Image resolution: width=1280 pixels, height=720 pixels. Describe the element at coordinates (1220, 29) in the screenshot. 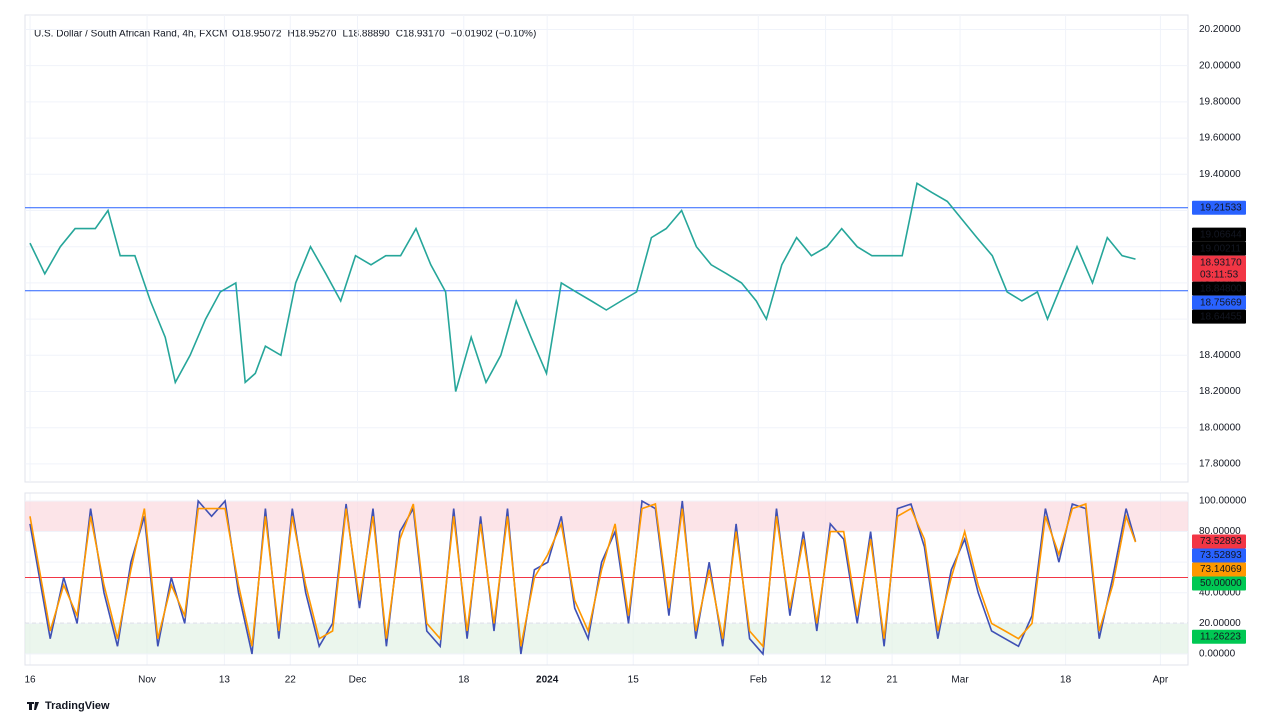

I see `y-tick-label: 20.20000` at that location.